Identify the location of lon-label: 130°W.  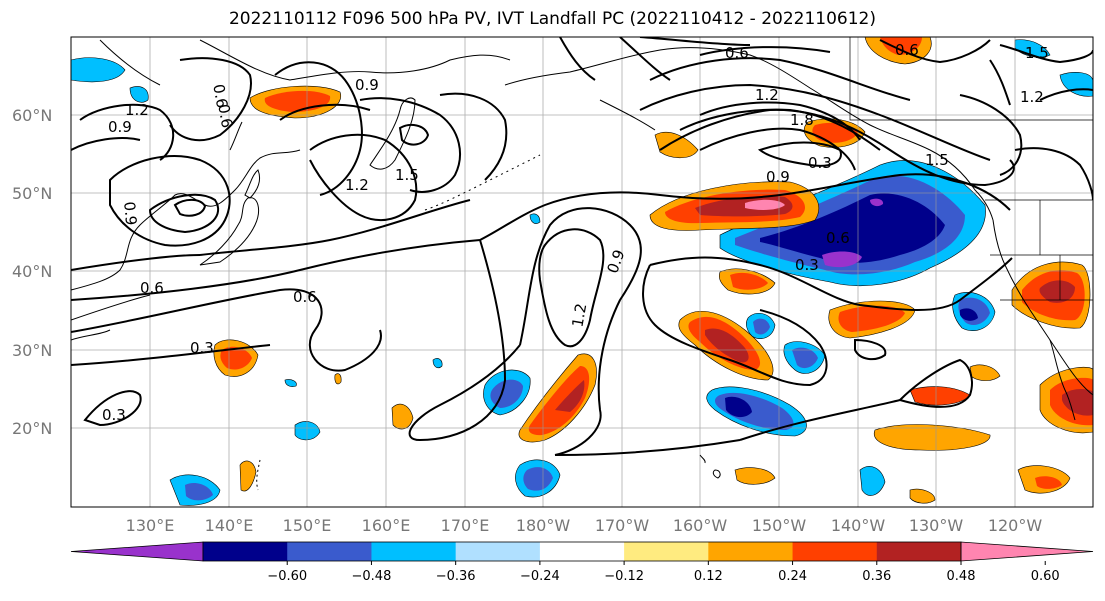
(936, 525).